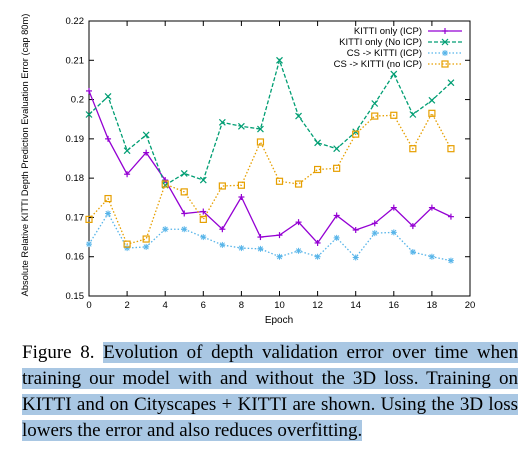 The height and width of the screenshot is (459, 530). What do you see at coordinates (432, 305) in the screenshot?
I see `x-tick-label: 18` at bounding box center [432, 305].